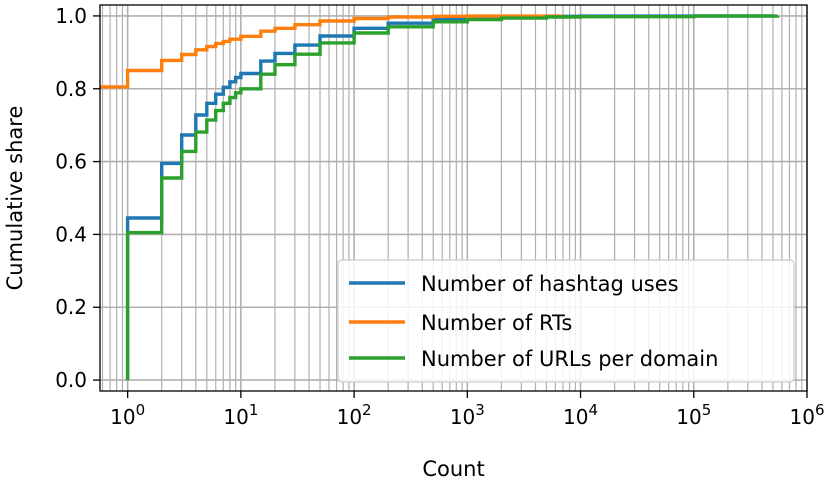 This screenshot has height=484, width=829. Describe the element at coordinates (569, 359) in the screenshot. I see `legend-label-3: Number of URLs per domain` at that location.